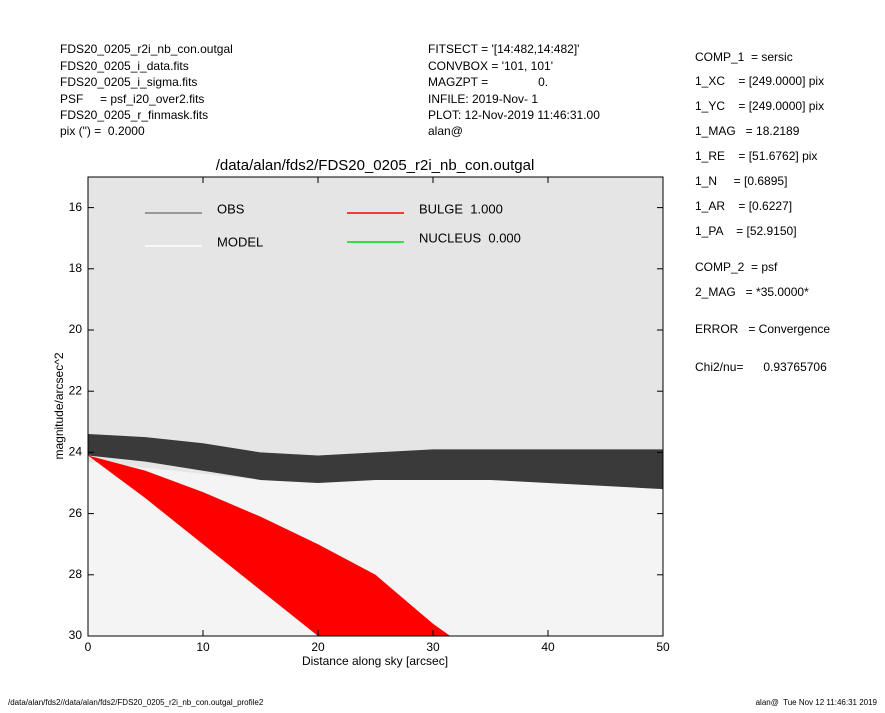 The image size is (885, 713). Describe the element at coordinates (76, 207) in the screenshot. I see `y-tick-label: 16` at that location.